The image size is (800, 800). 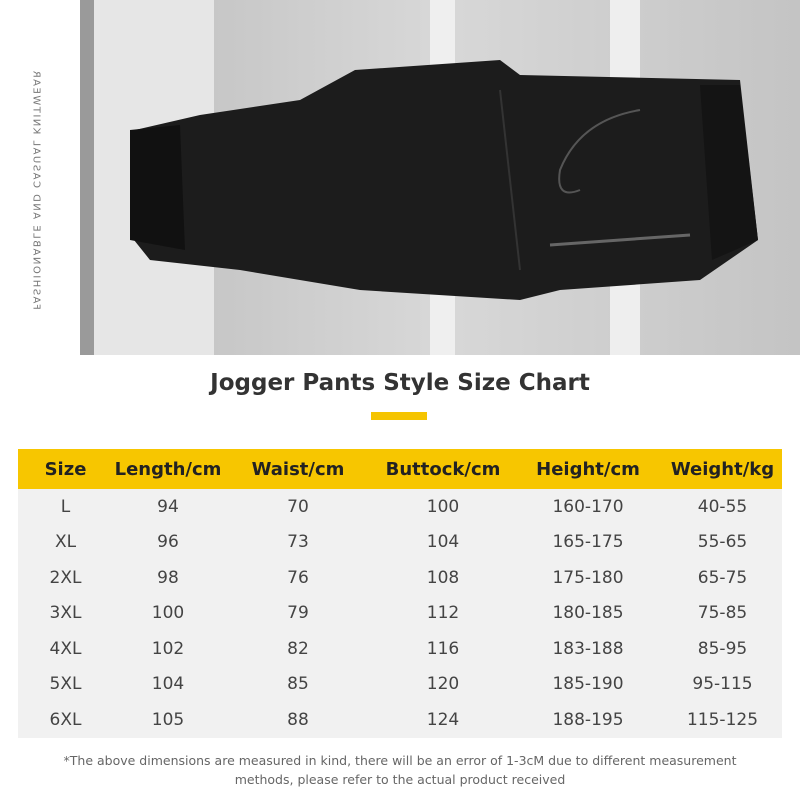 What do you see at coordinates (588, 577) in the screenshot?
I see `table-cell: 175-180` at bounding box center [588, 577].